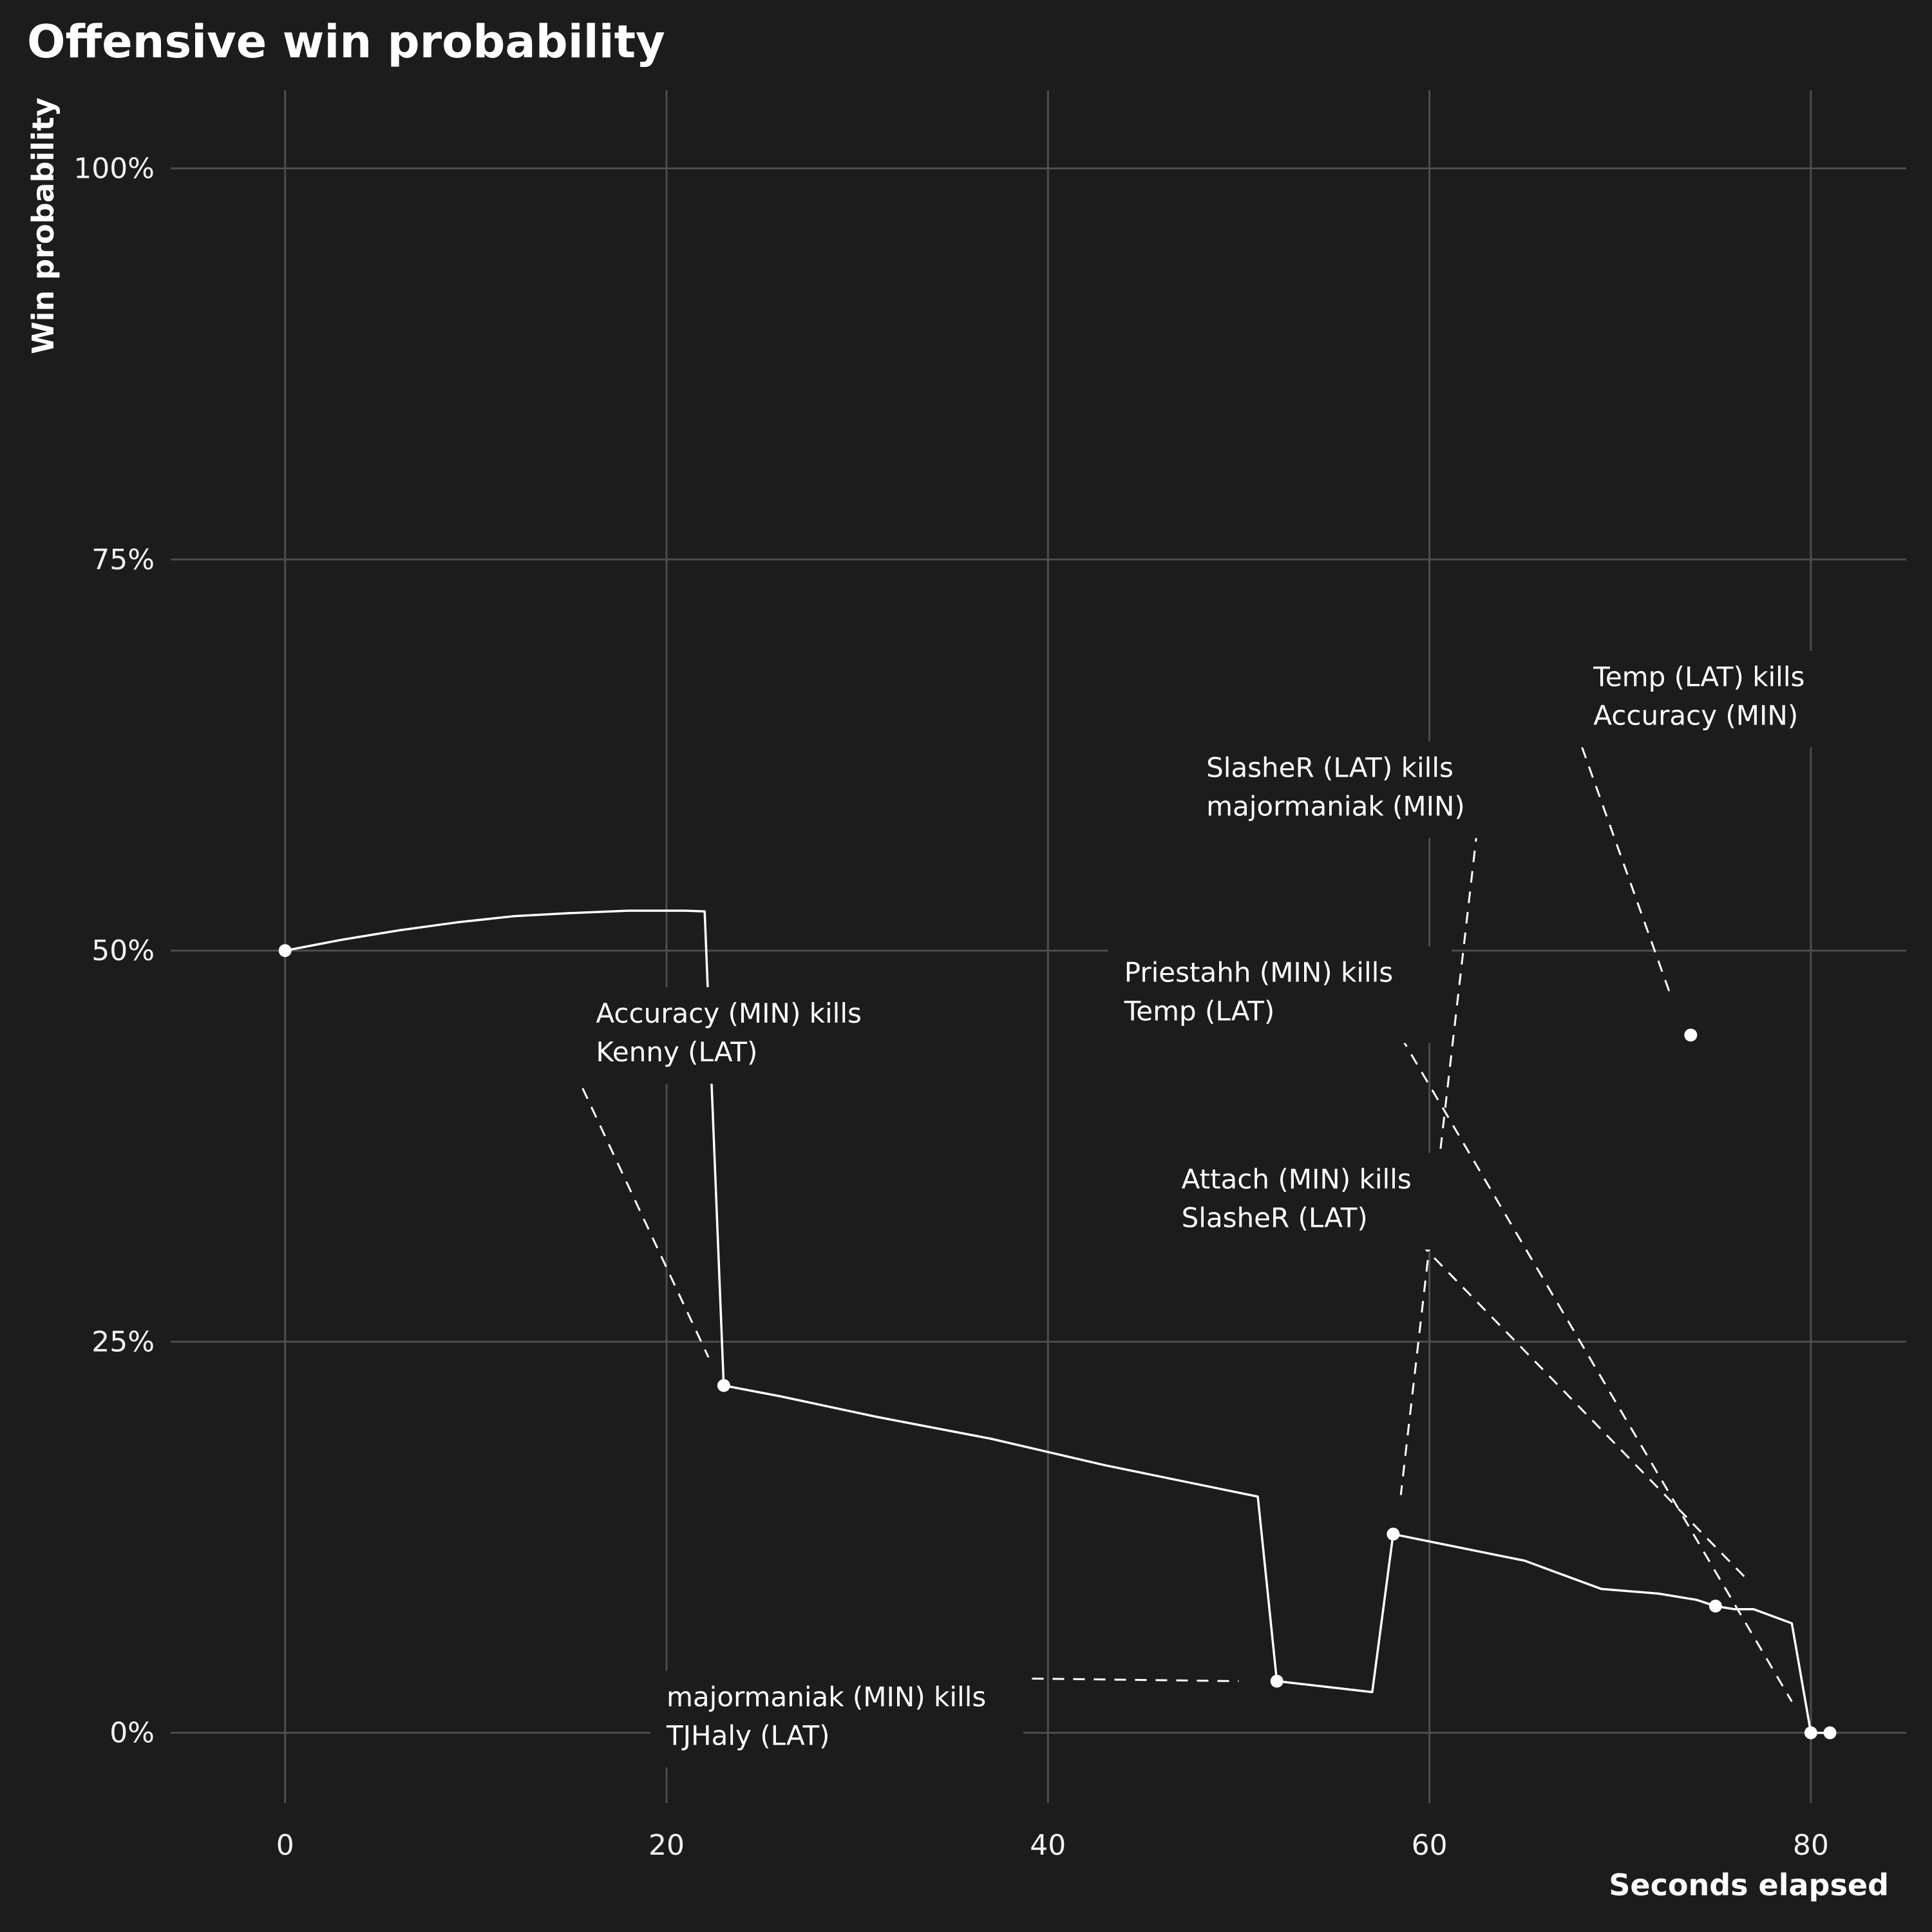  Describe the element at coordinates (1335, 787) in the screenshot. I see `annotation-label: SlasheR (LAT) kills majormaniak (MIN)` at that location.